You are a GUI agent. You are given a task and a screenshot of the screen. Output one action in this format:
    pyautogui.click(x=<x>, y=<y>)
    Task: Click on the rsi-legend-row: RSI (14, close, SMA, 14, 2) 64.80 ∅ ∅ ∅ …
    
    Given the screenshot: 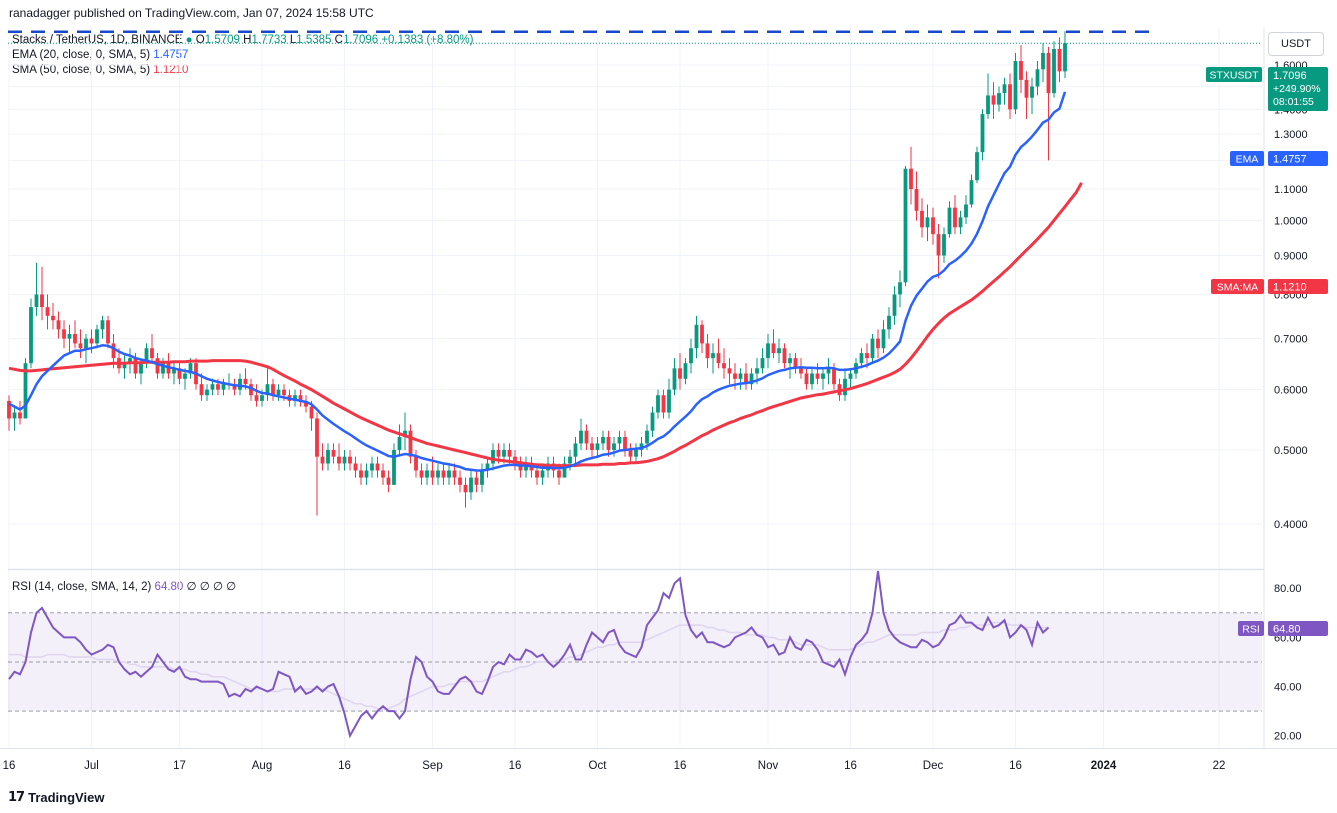 What is the action you would take?
    pyautogui.click(x=124, y=586)
    